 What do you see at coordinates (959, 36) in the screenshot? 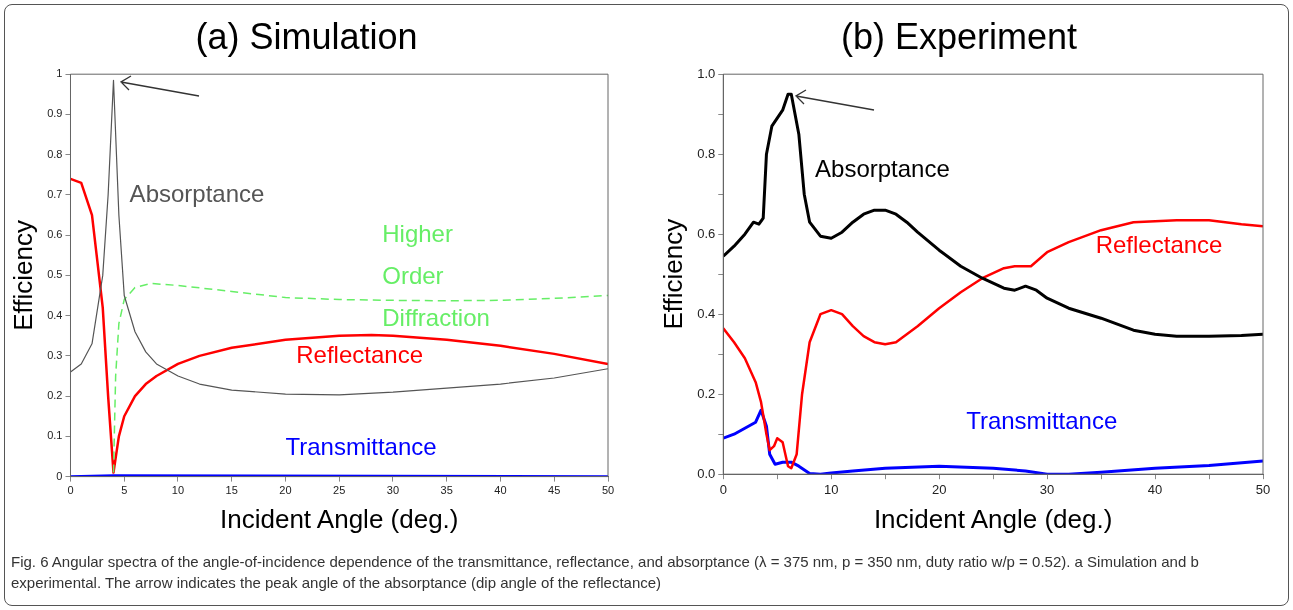
I see `chart-title: (b) Experiment` at bounding box center [959, 36].